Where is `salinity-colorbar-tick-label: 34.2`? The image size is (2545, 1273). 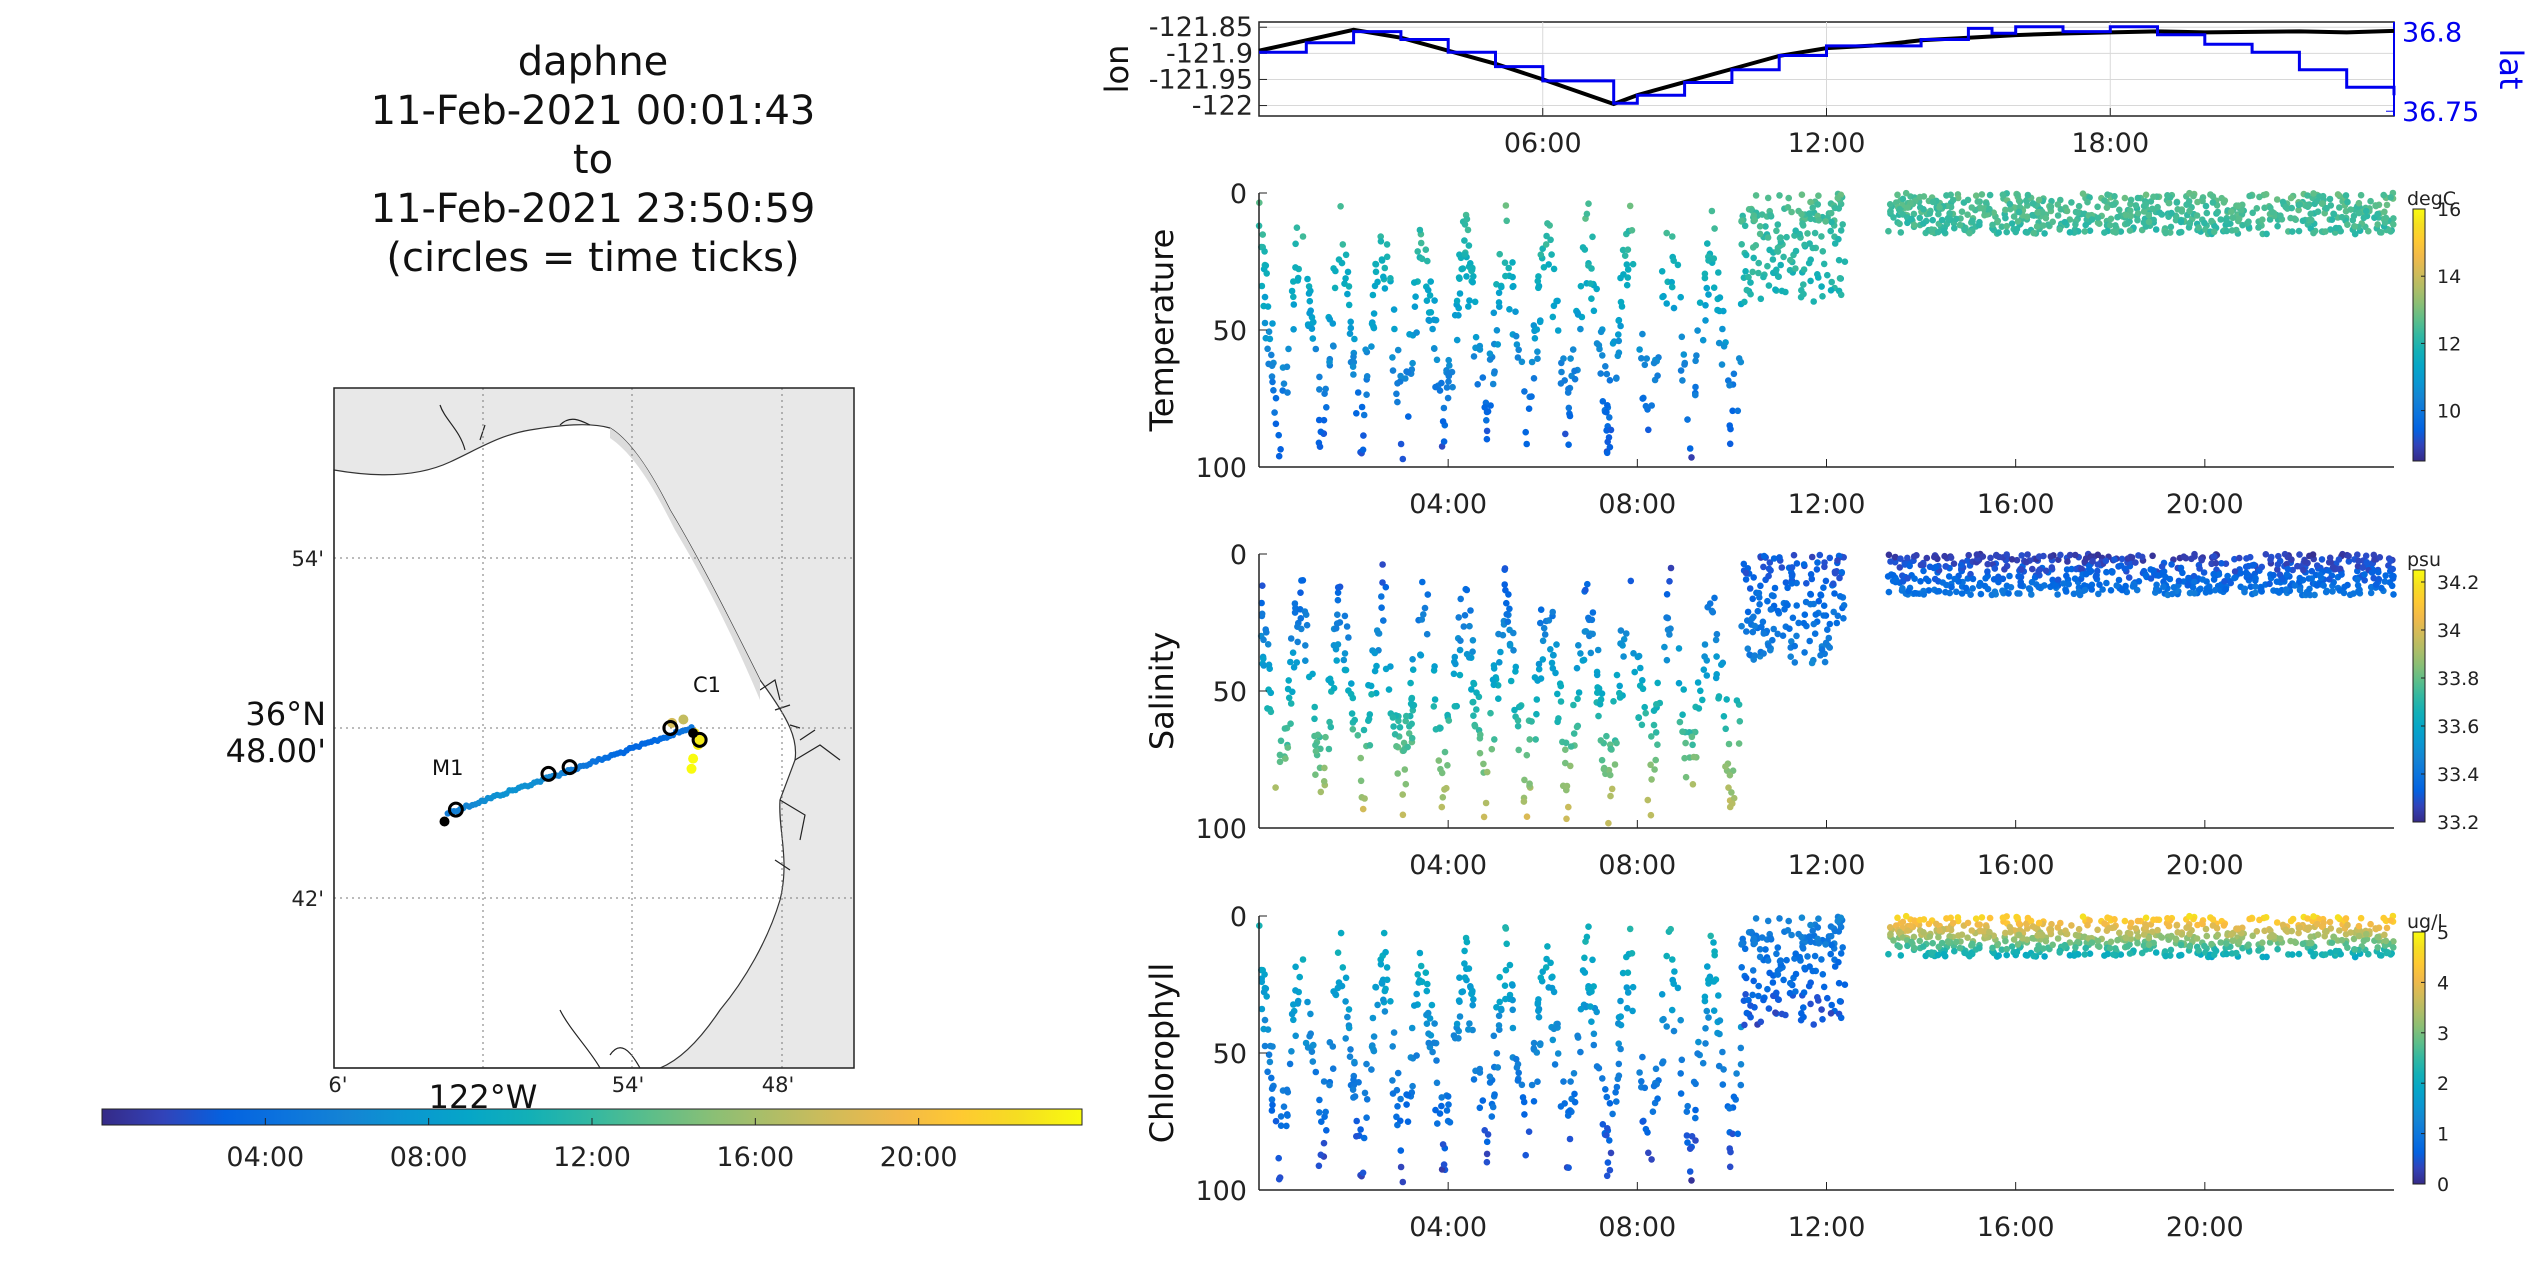
salinity-colorbar-tick-label: 34.2 is located at coordinates (2458, 583).